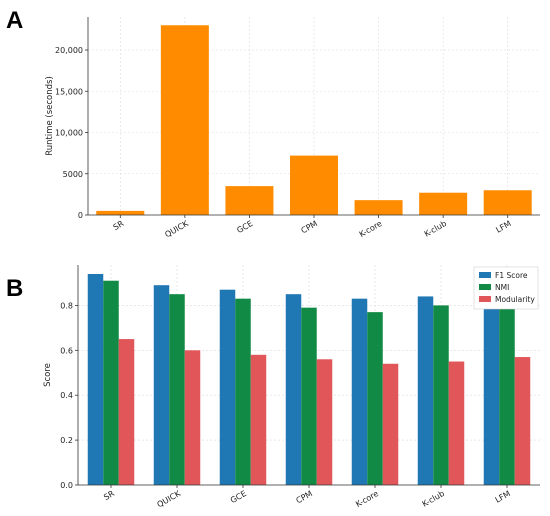 This screenshot has width=550, height=516. What do you see at coordinates (69, 50) in the screenshot?
I see `y-tick-label: 20,000` at bounding box center [69, 50].